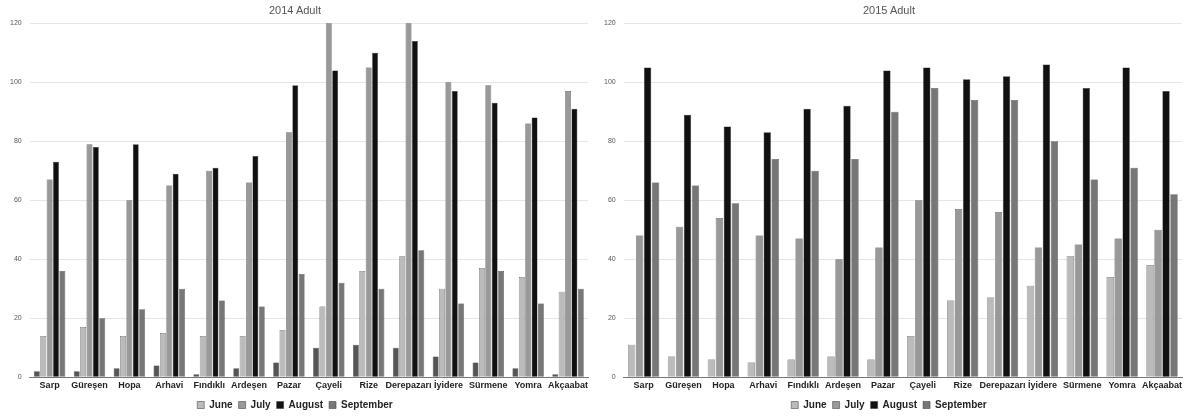 The height and width of the screenshot is (420, 1188). Describe the element at coordinates (889, 9) in the screenshot. I see `chart-title: 2015 Adult` at that location.